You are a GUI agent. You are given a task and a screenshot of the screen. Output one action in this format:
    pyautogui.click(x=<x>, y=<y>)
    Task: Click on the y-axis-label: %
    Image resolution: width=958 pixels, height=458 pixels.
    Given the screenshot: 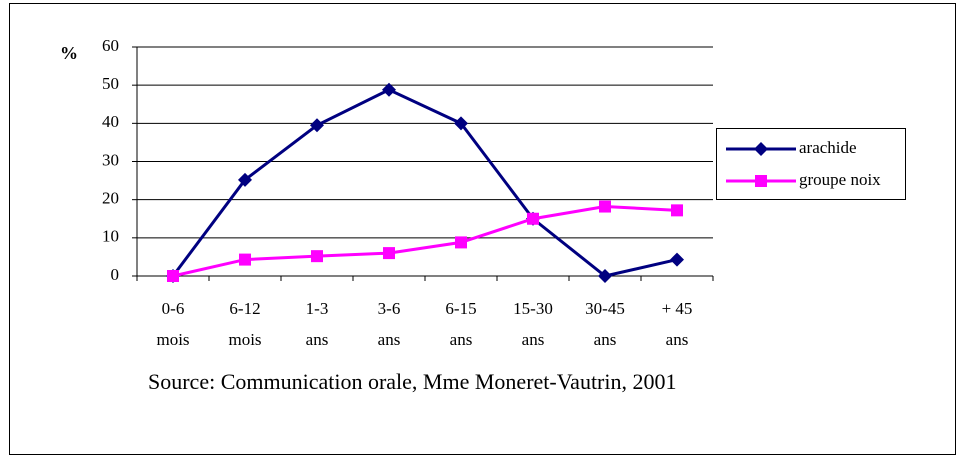 What is the action you would take?
    pyautogui.click(x=69, y=53)
    